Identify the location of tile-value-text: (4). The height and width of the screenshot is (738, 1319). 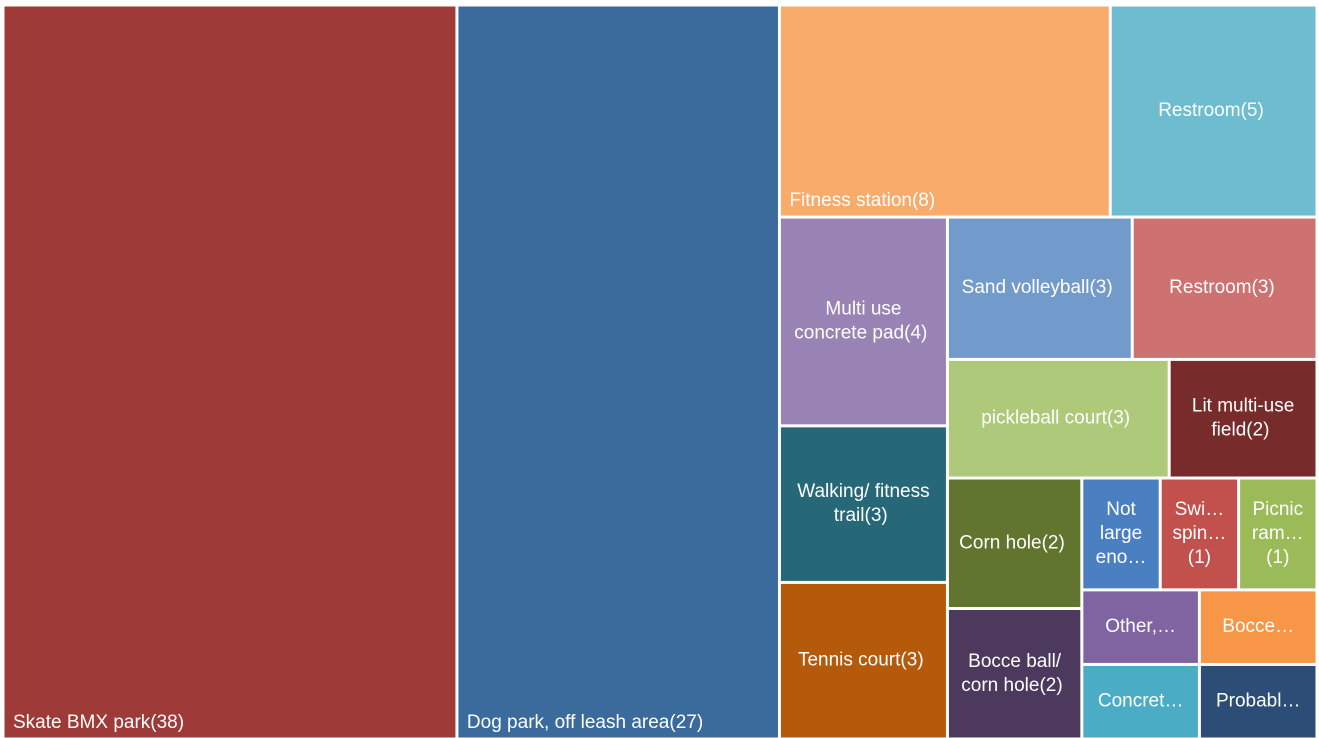
(915, 332).